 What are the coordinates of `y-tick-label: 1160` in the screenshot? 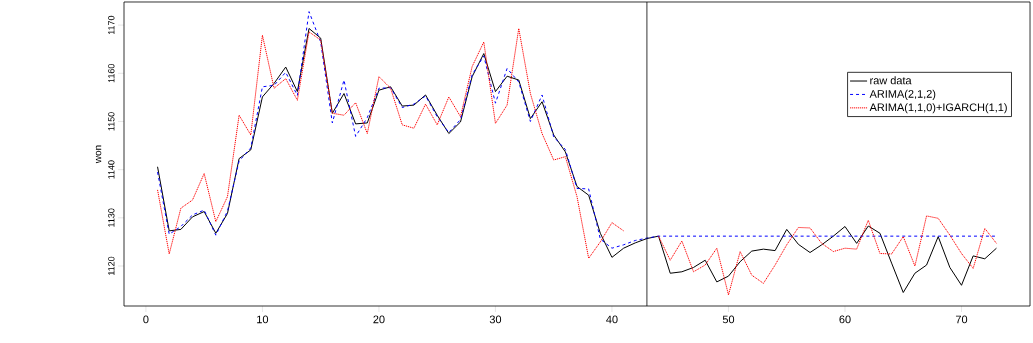 It's located at (111, 73).